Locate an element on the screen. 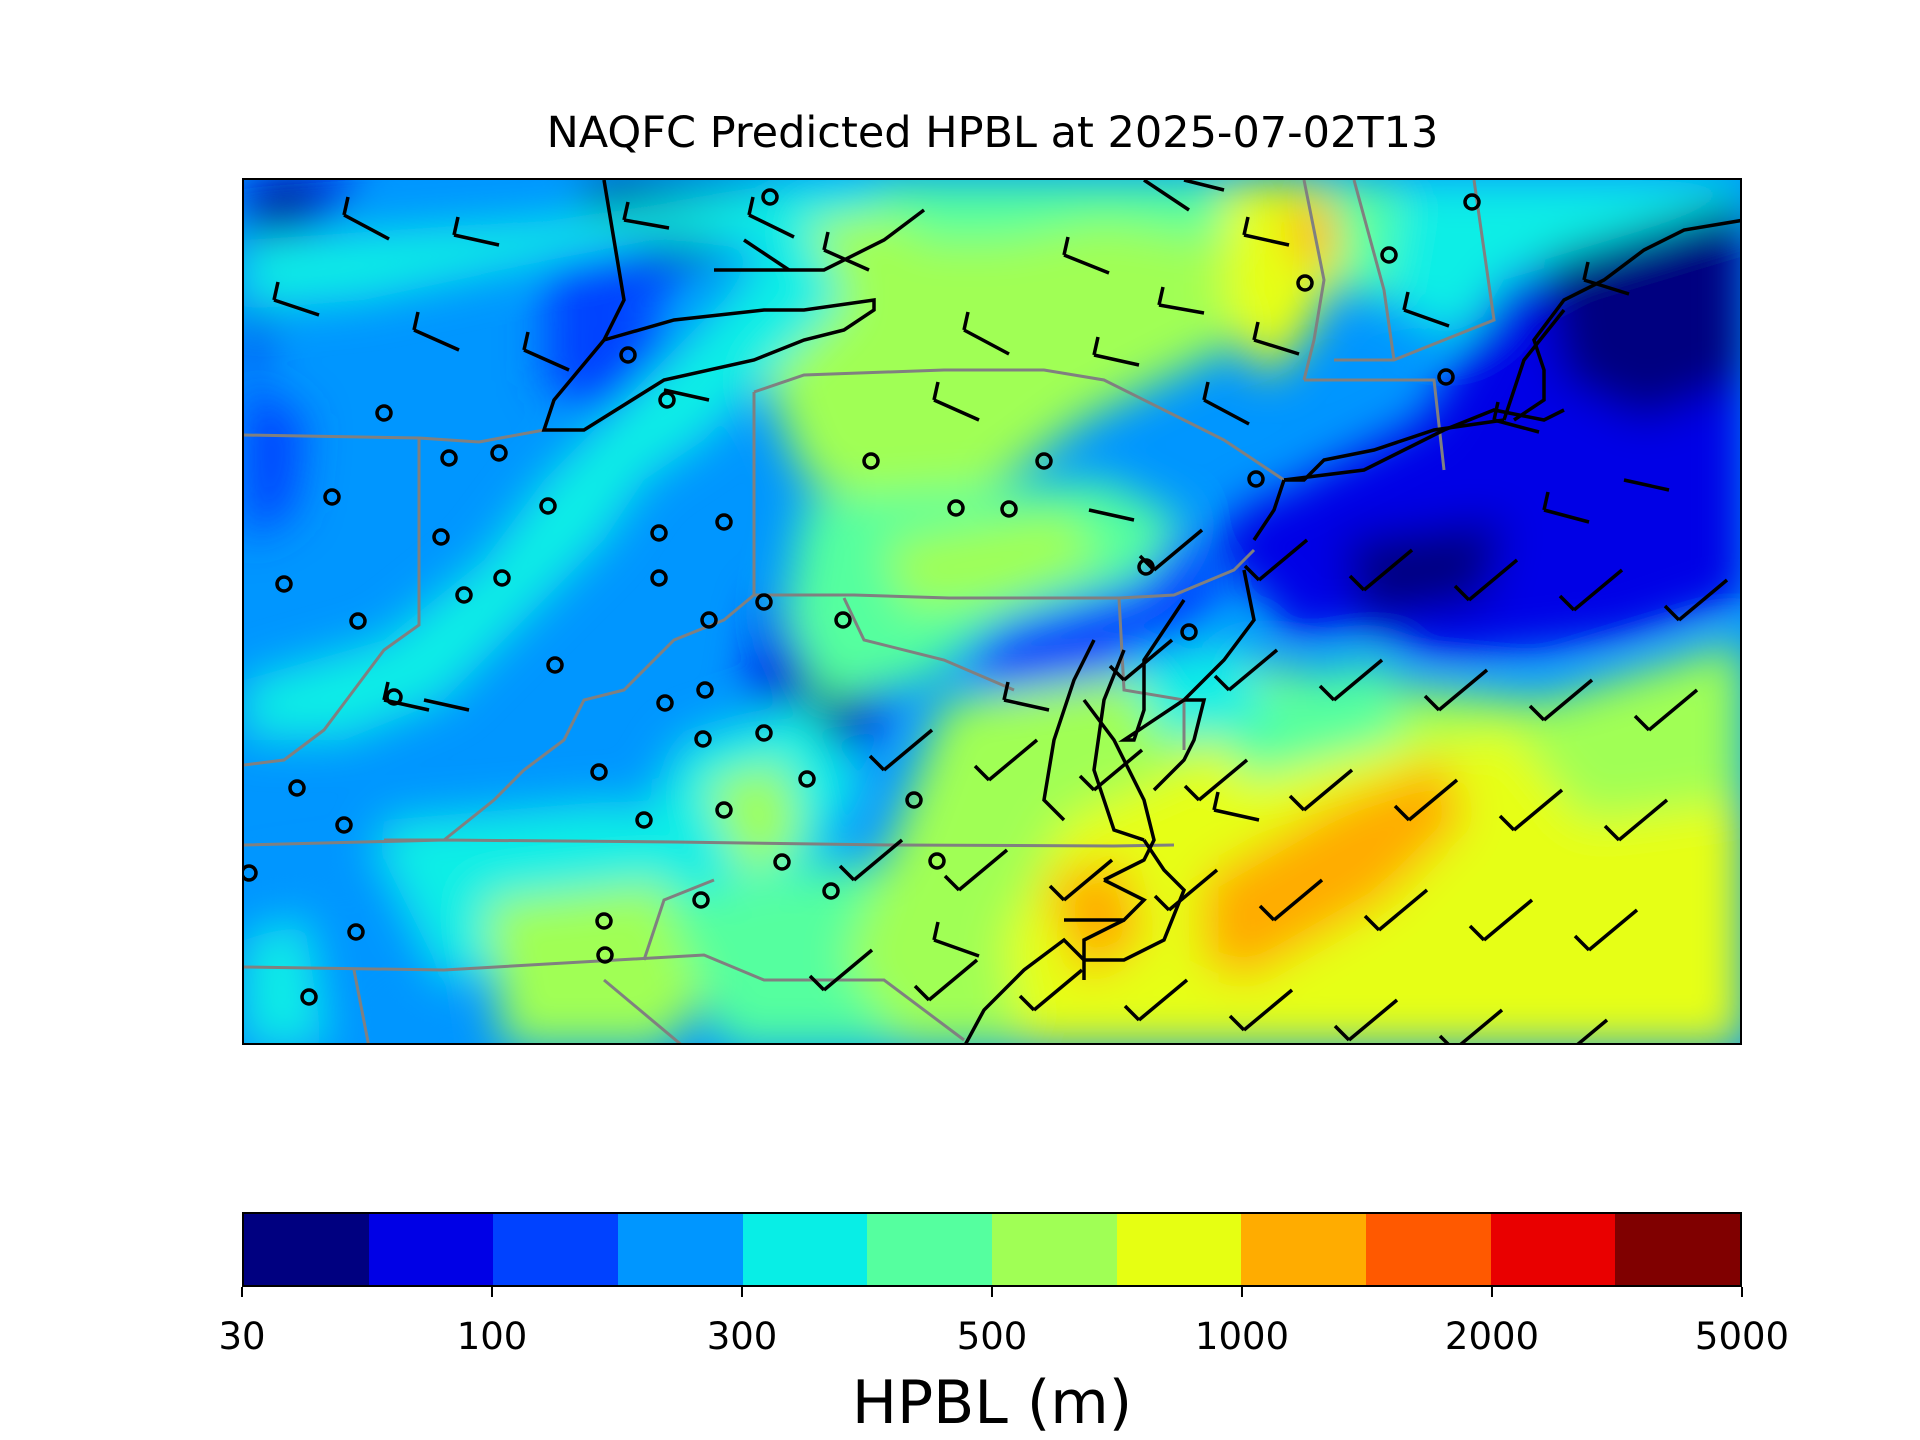 The height and width of the screenshot is (1440, 1920). colorbar is located at coordinates (992, 1249).